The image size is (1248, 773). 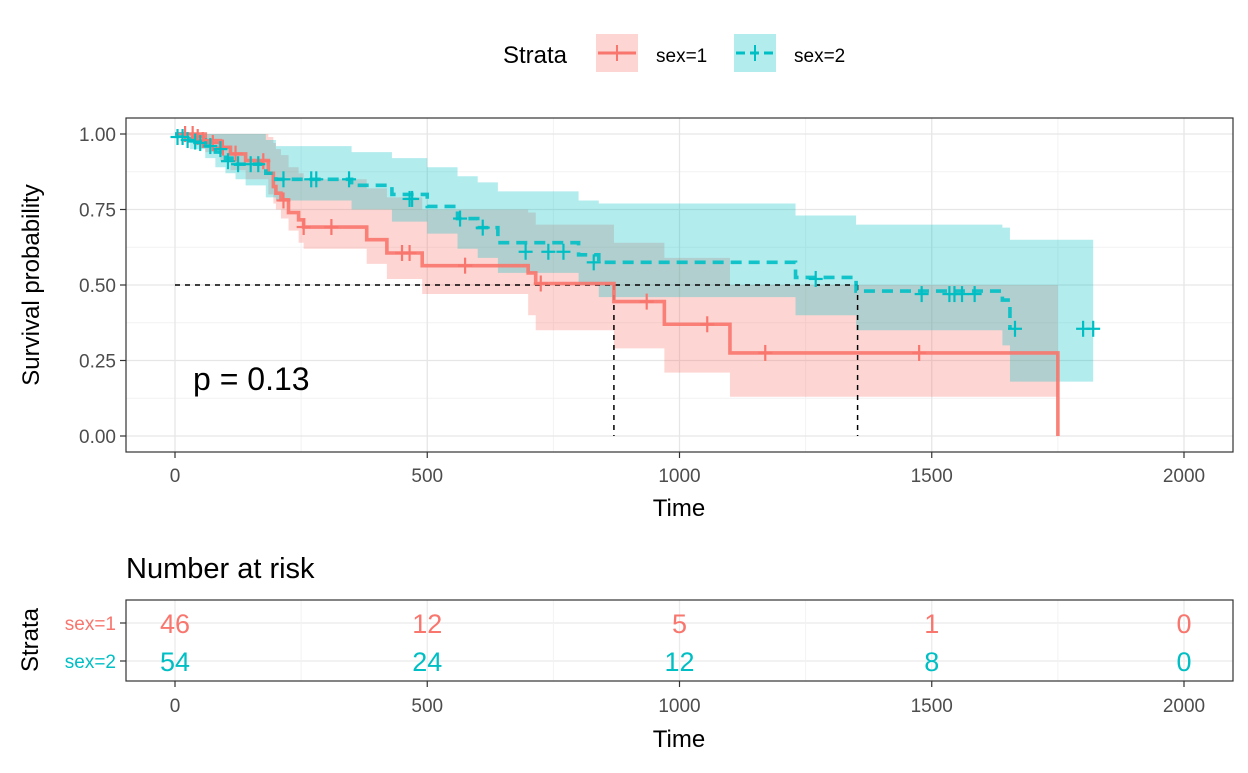 I want to click on risk-strata-label: sex=2, so click(x=90, y=662).